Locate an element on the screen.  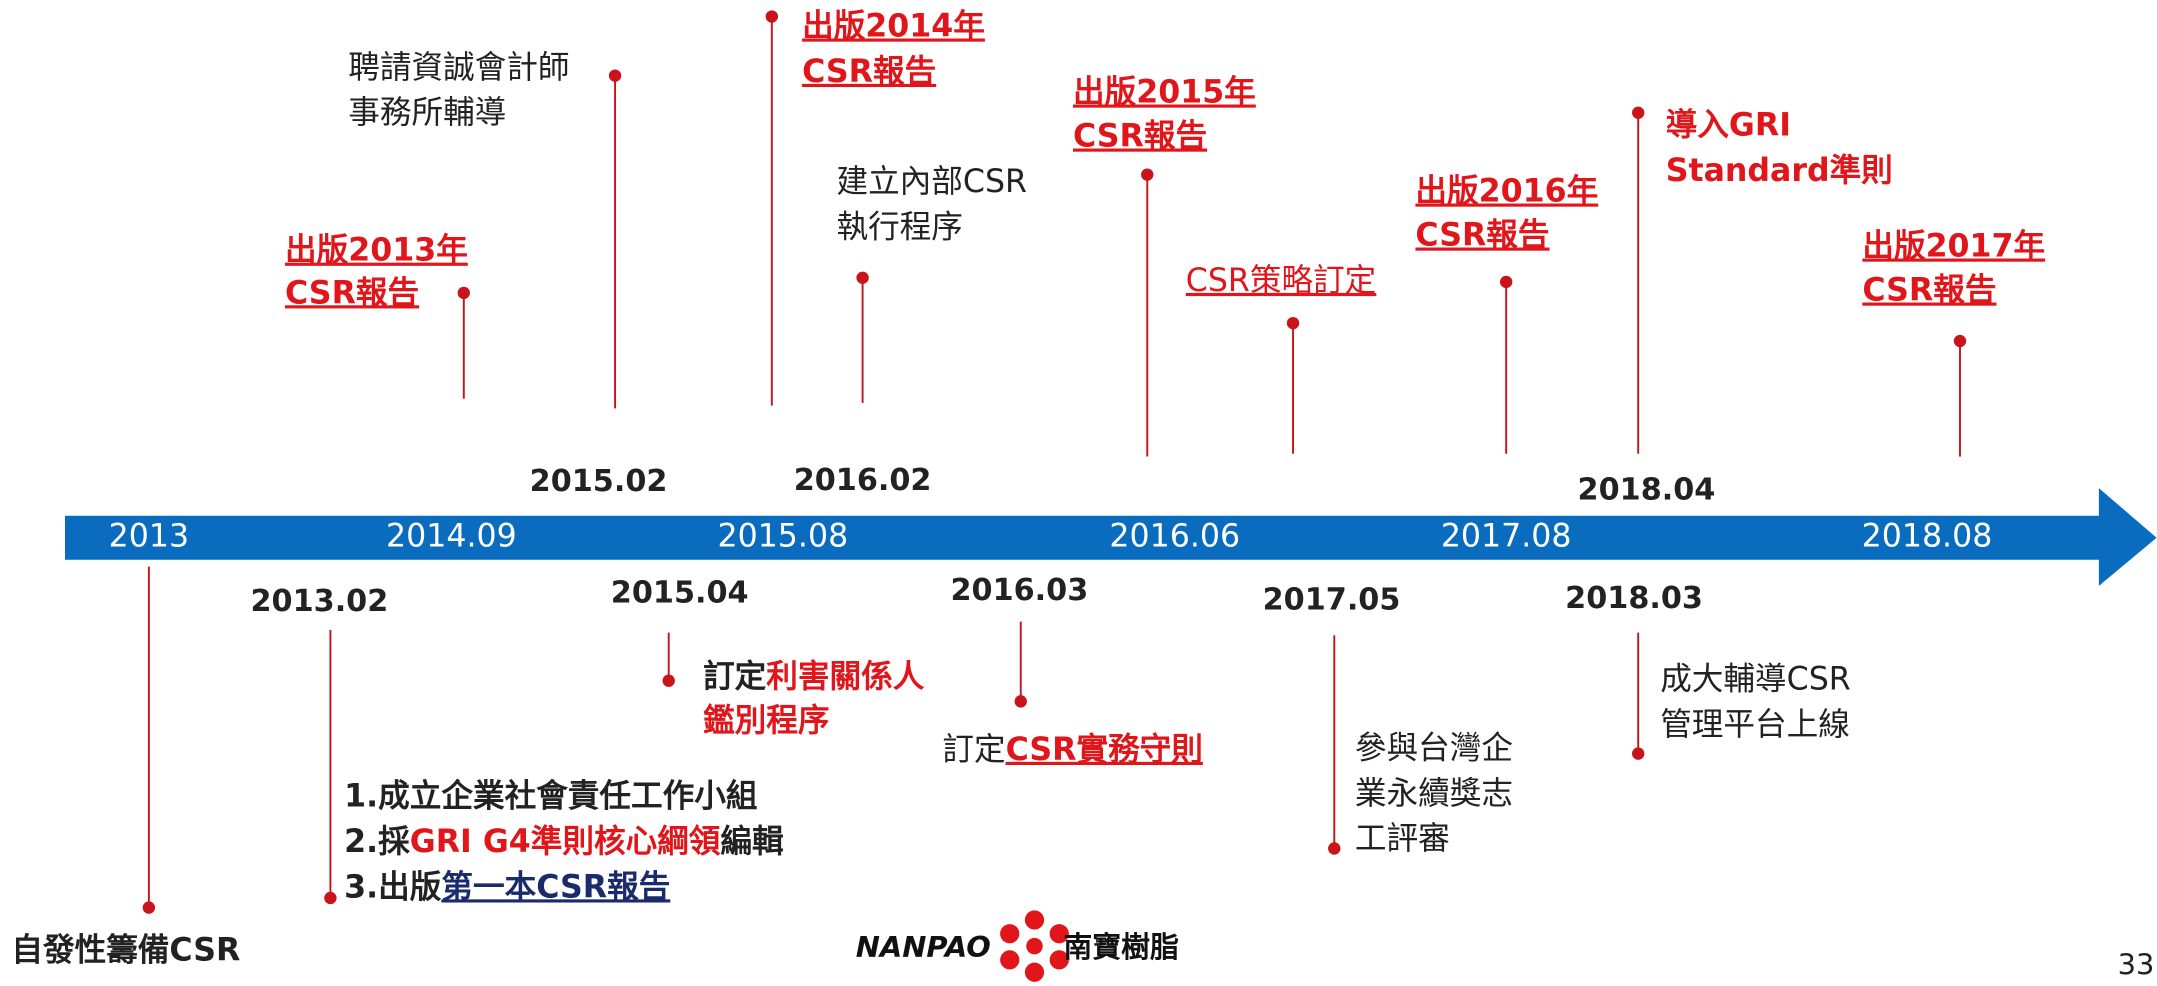
event-text: 訂定CSR實務守則 is located at coordinates (1072, 750).